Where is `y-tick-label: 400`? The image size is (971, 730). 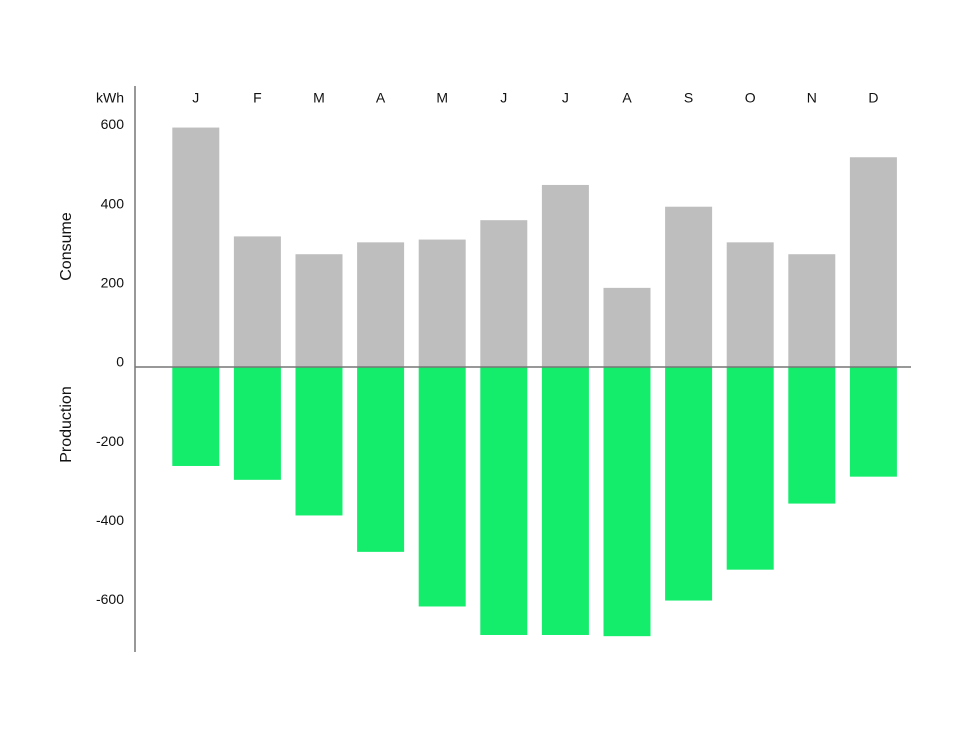
y-tick-label: 400 is located at coordinates (113, 203).